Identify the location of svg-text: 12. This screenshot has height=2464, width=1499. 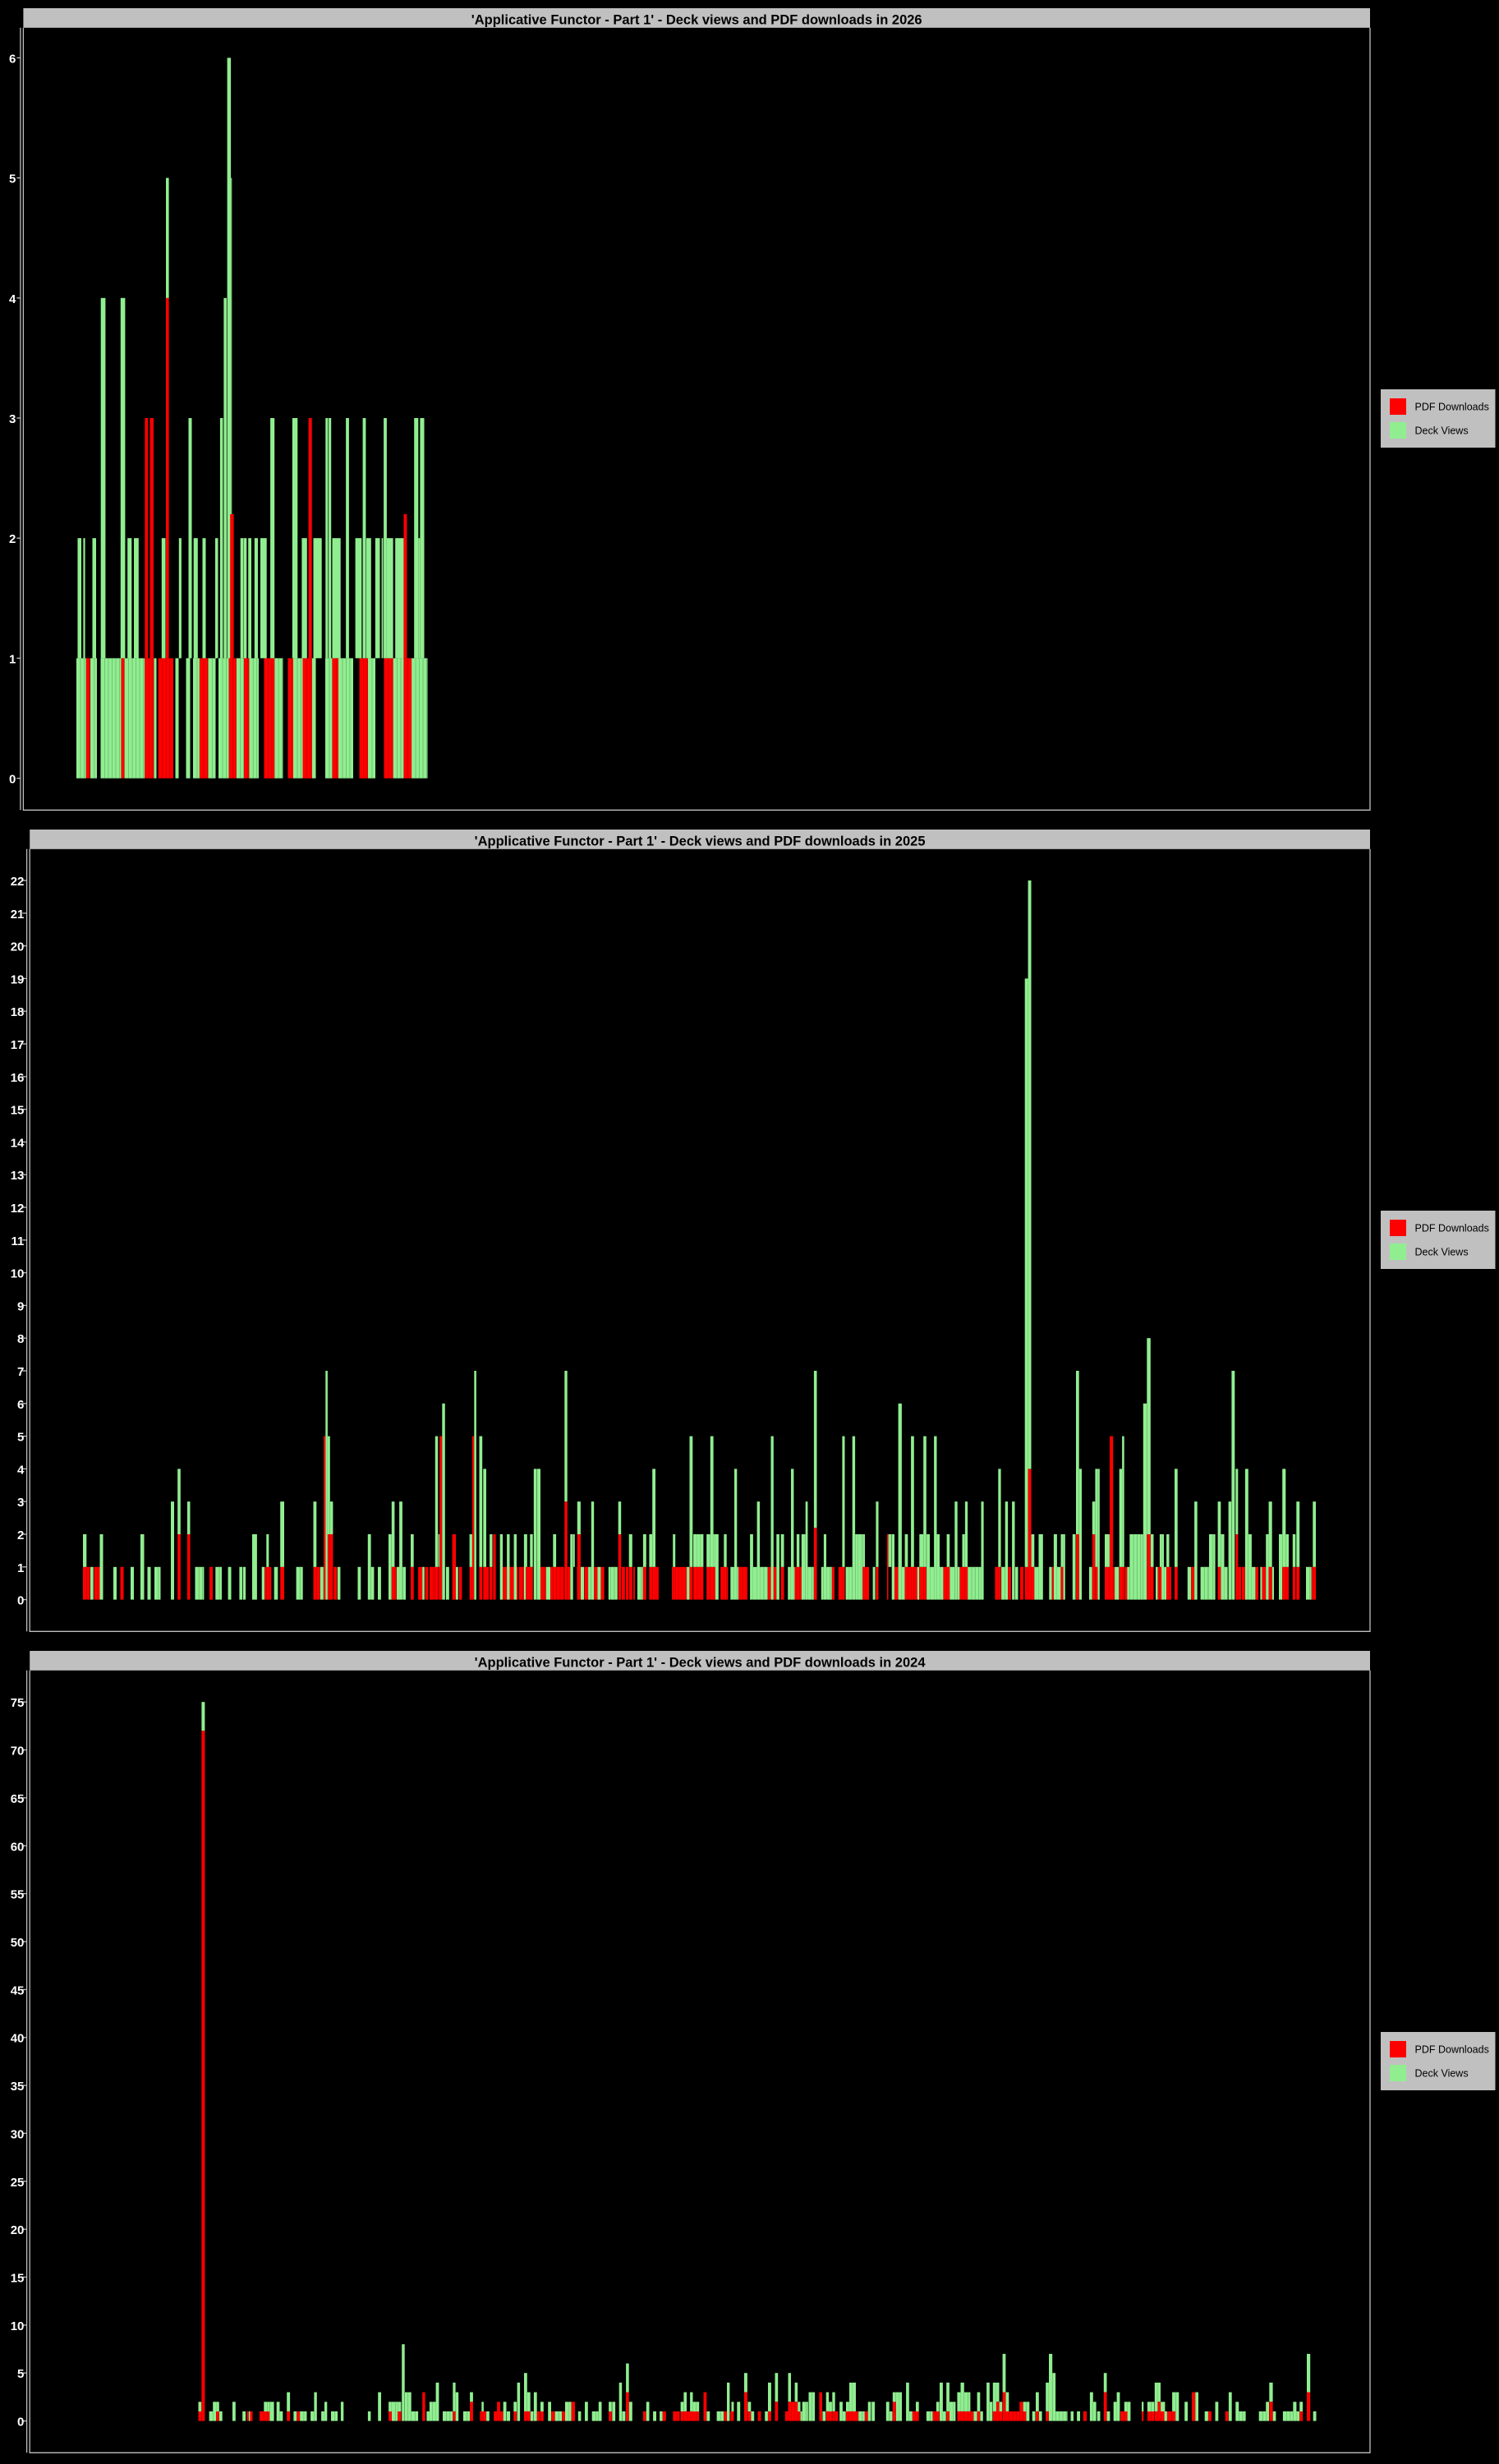
(18, 1209).